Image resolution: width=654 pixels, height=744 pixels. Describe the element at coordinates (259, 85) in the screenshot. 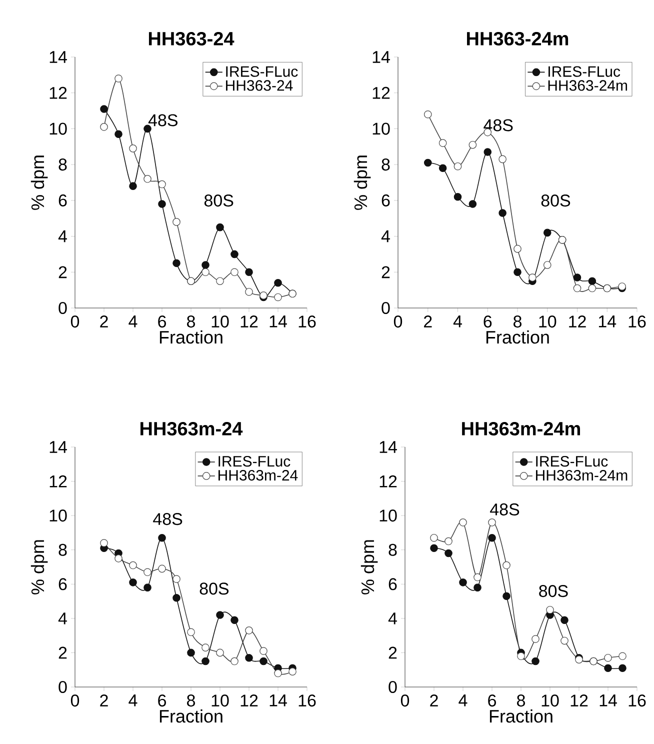

I see `legend-label: HH363-24` at that location.